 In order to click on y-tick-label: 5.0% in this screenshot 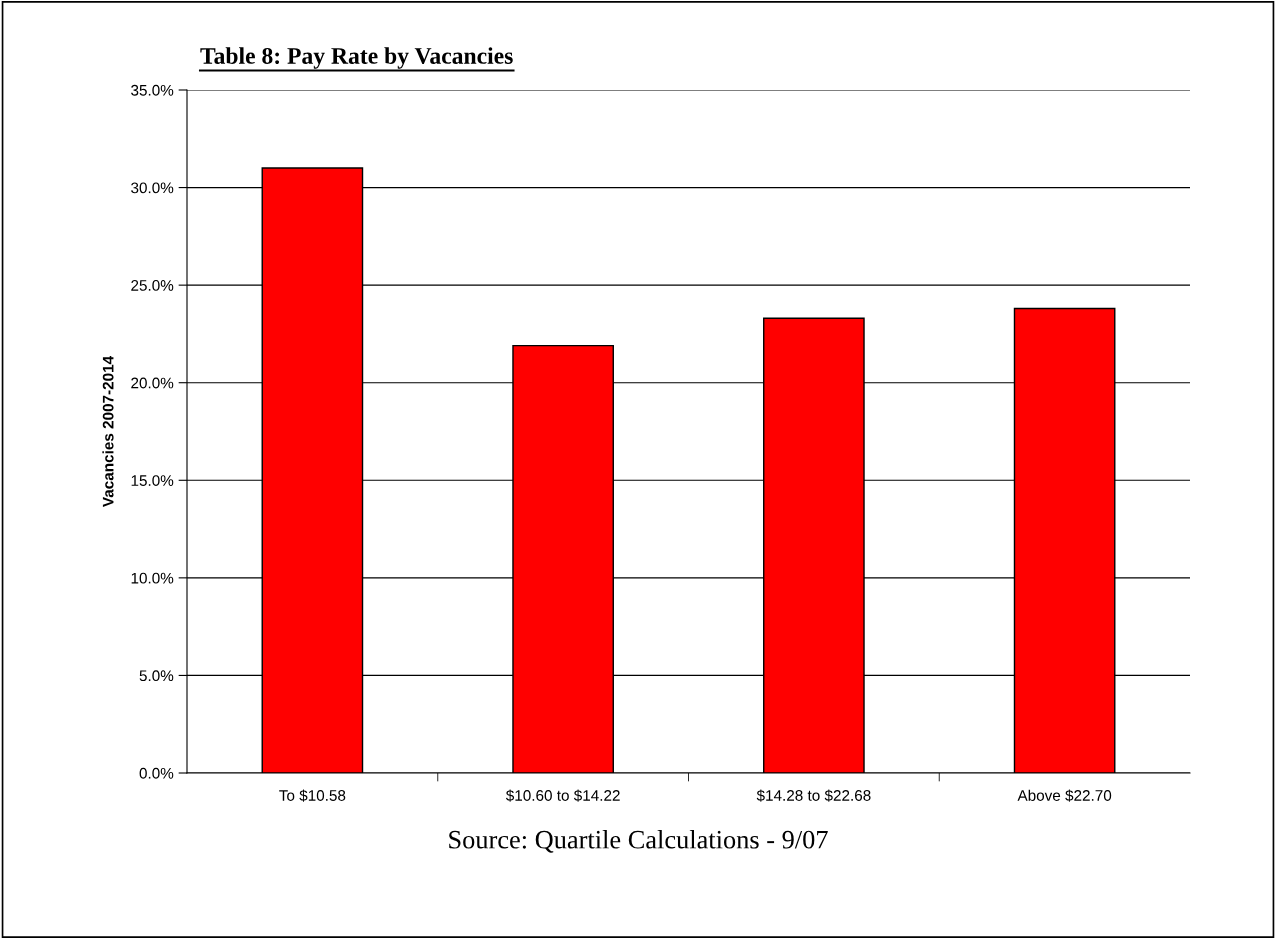, I will do `click(156, 676)`.